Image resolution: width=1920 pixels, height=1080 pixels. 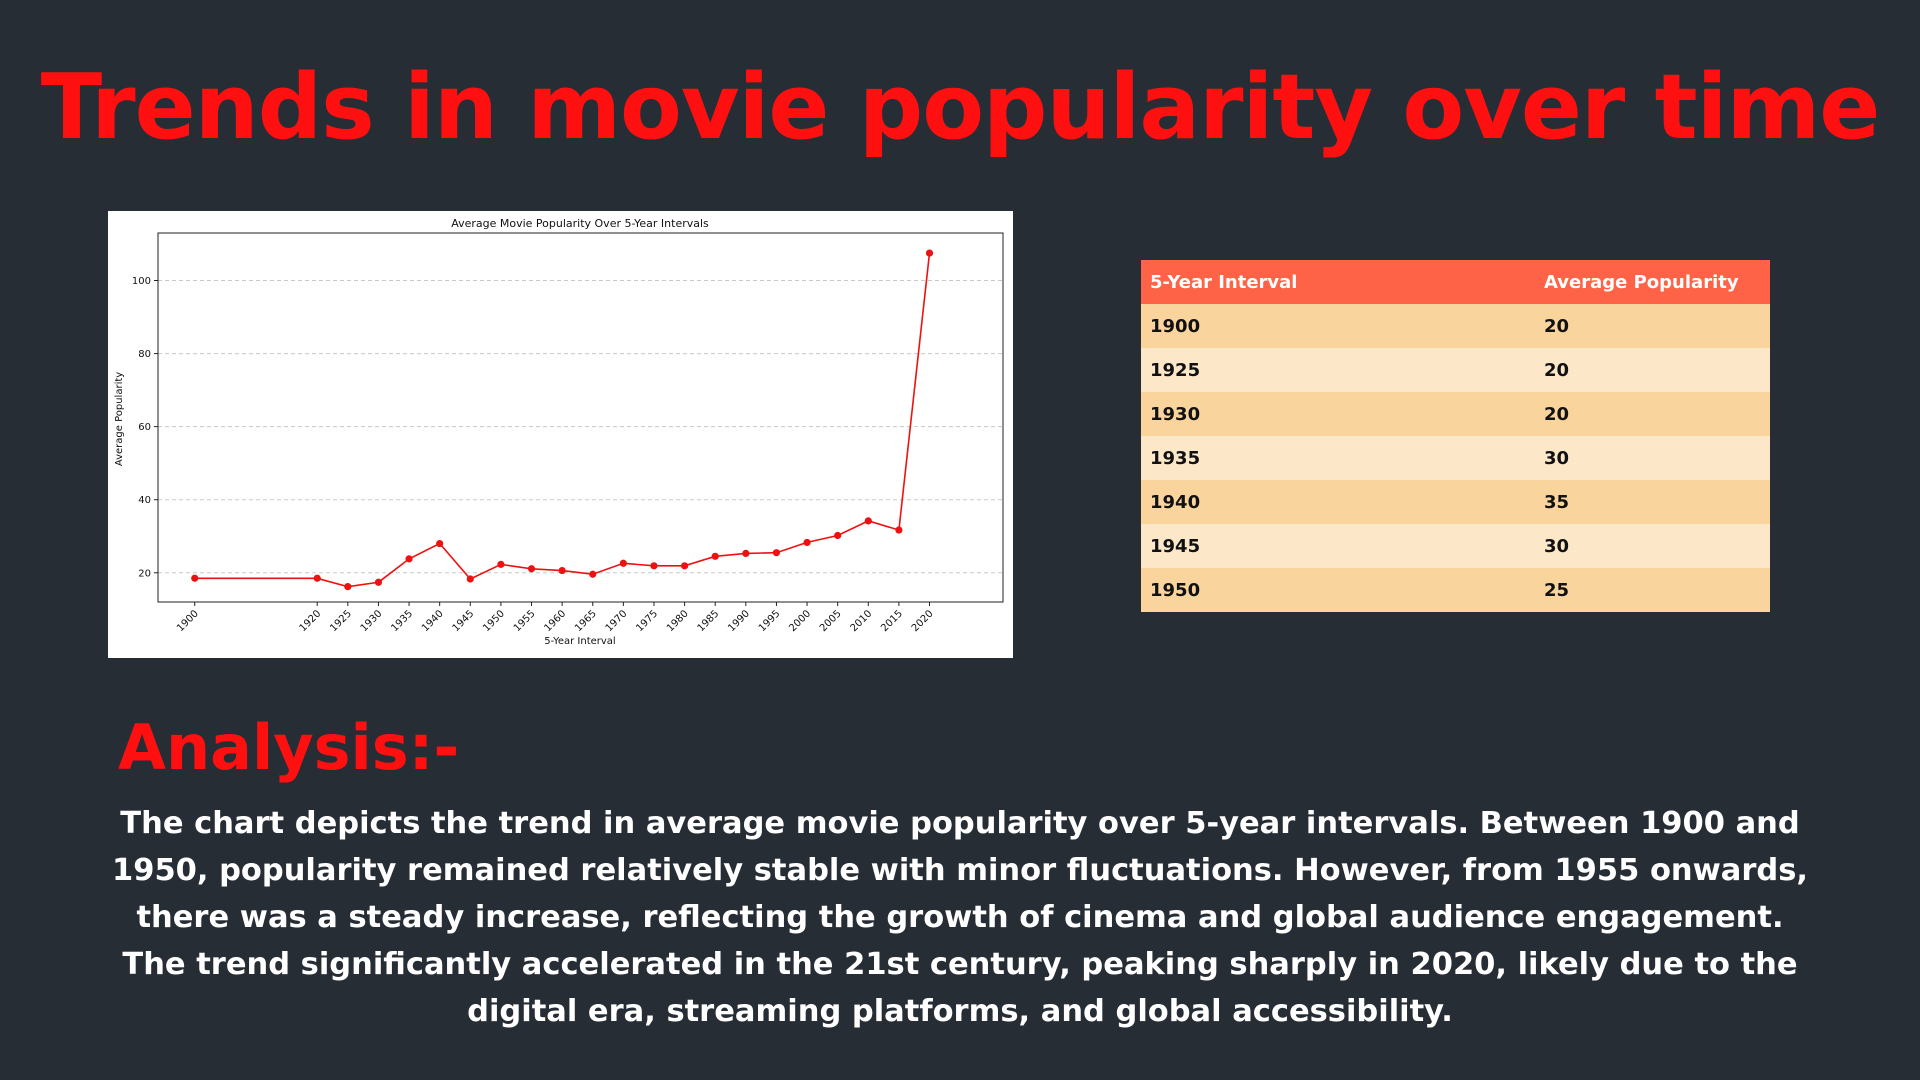 I want to click on x-tick-label: 1940, so click(x=433, y=621).